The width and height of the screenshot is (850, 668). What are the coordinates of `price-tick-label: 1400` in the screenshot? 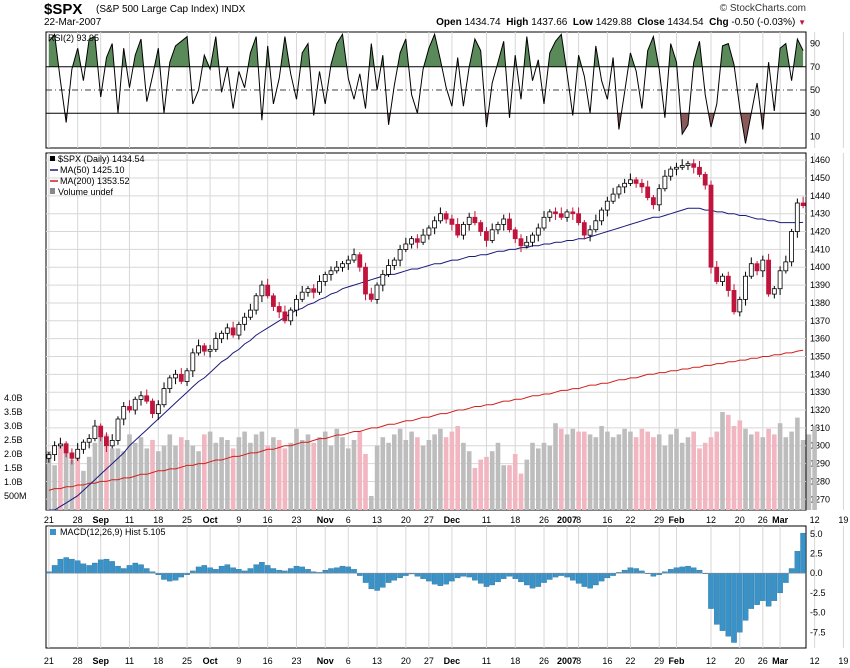 It's located at (820, 267).